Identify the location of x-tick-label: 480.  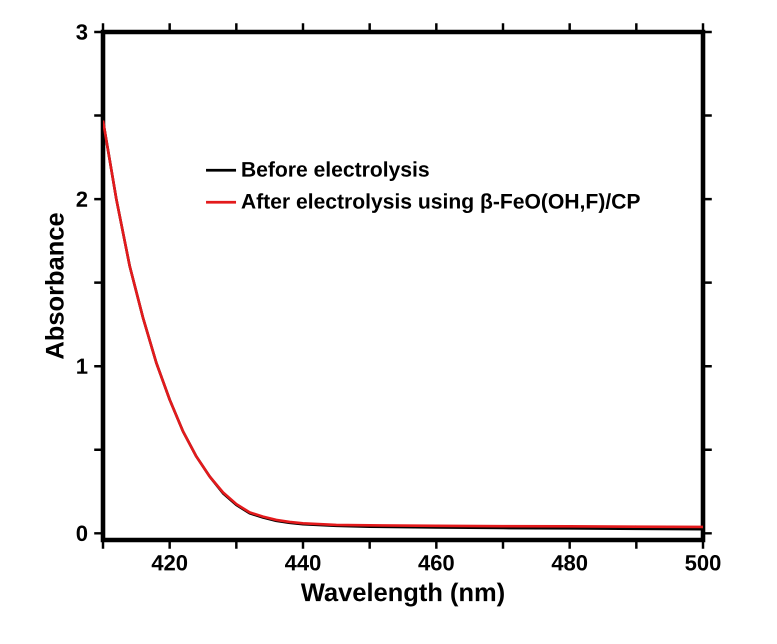
(570, 563).